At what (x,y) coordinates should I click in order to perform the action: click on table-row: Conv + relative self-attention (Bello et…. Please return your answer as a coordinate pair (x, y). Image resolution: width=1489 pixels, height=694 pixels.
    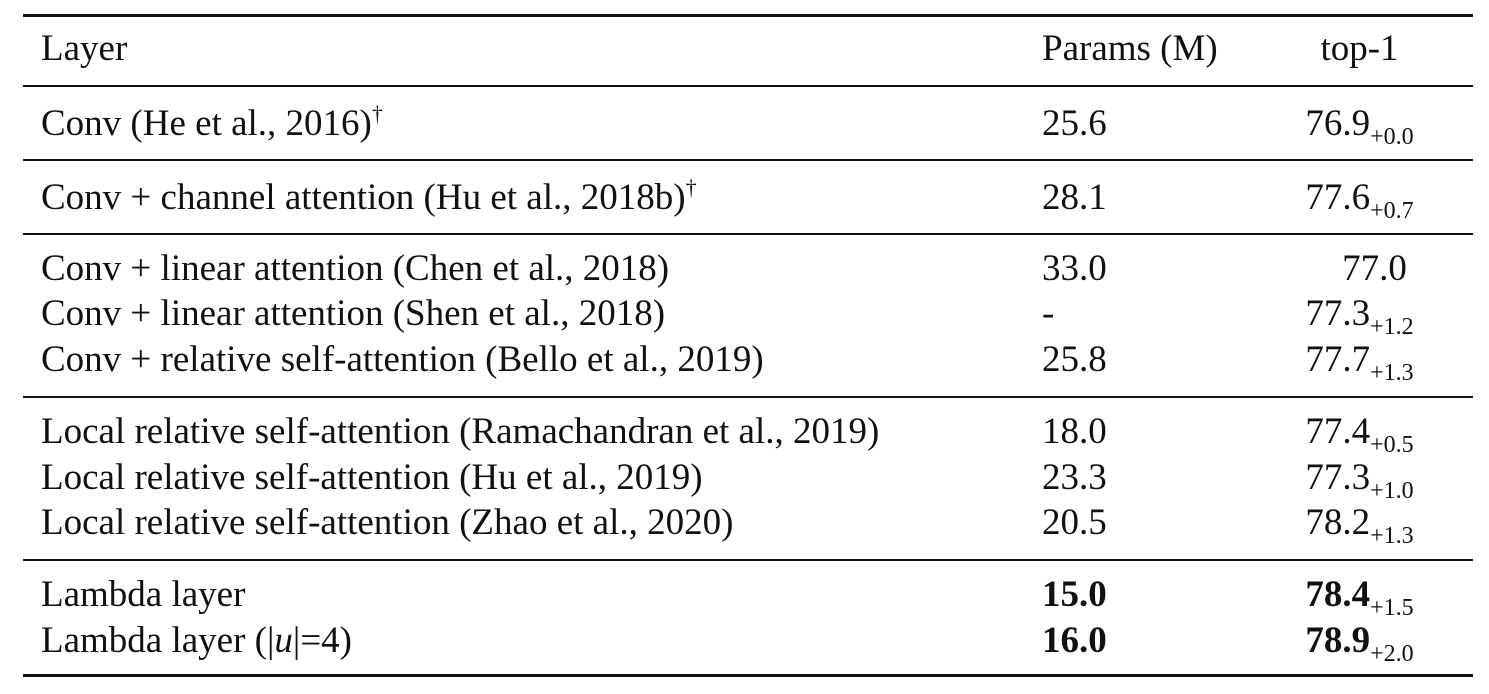
    Looking at the image, I should click on (748, 361).